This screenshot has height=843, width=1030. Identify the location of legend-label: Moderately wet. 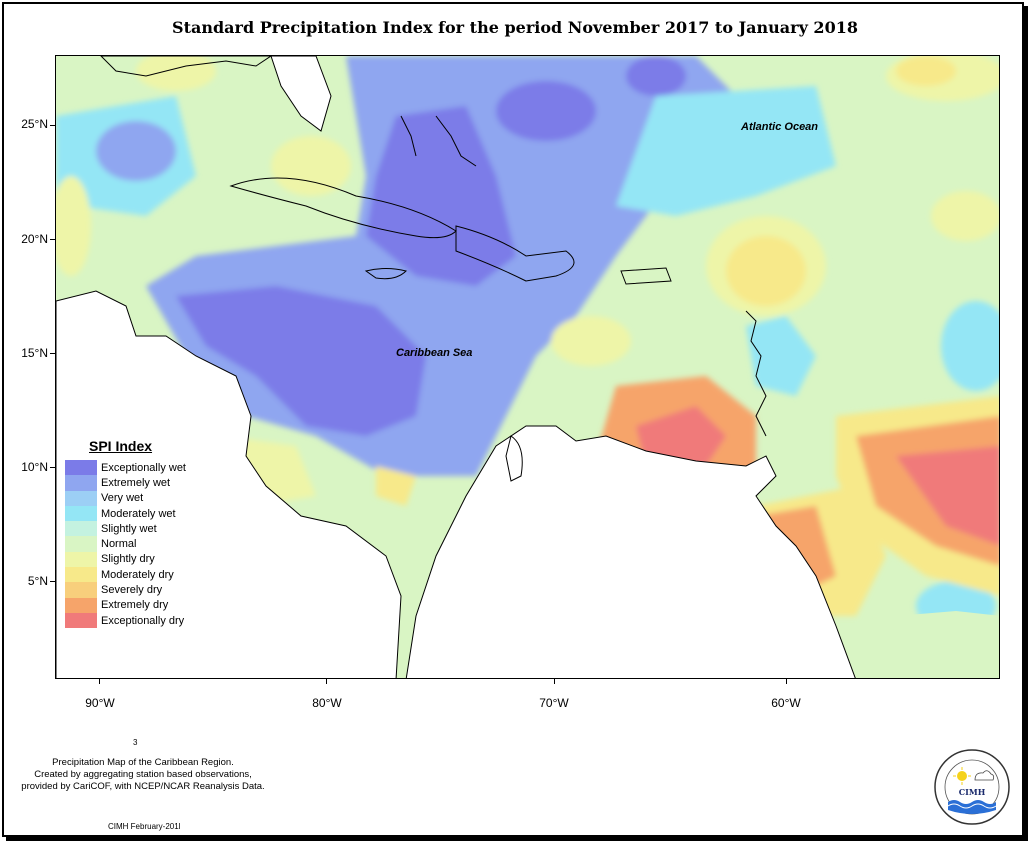
(138, 513).